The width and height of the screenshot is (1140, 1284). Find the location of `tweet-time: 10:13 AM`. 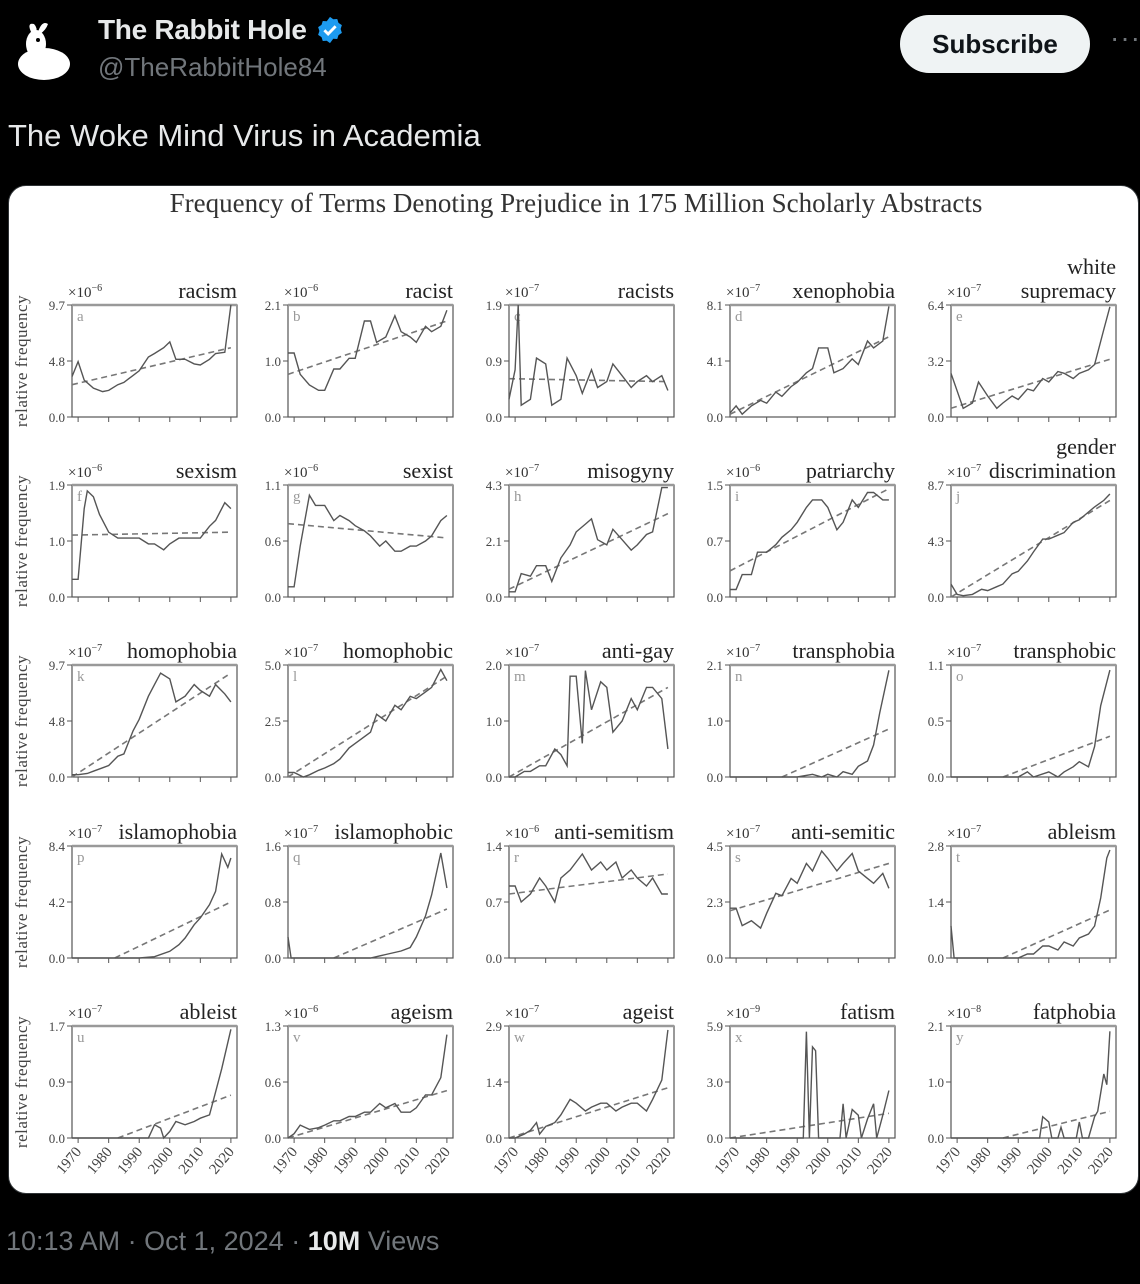

tweet-time: 10:13 AM is located at coordinates (63, 1241).